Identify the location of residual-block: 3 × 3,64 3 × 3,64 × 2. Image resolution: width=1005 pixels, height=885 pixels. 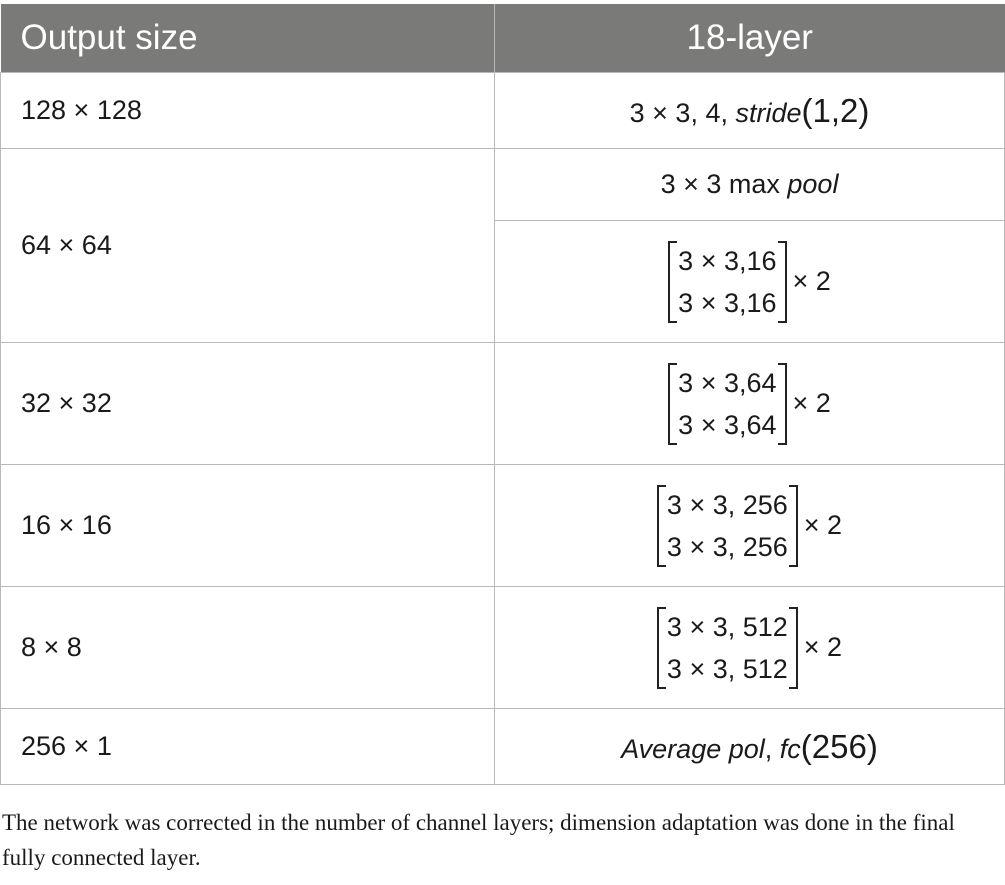
(749, 404).